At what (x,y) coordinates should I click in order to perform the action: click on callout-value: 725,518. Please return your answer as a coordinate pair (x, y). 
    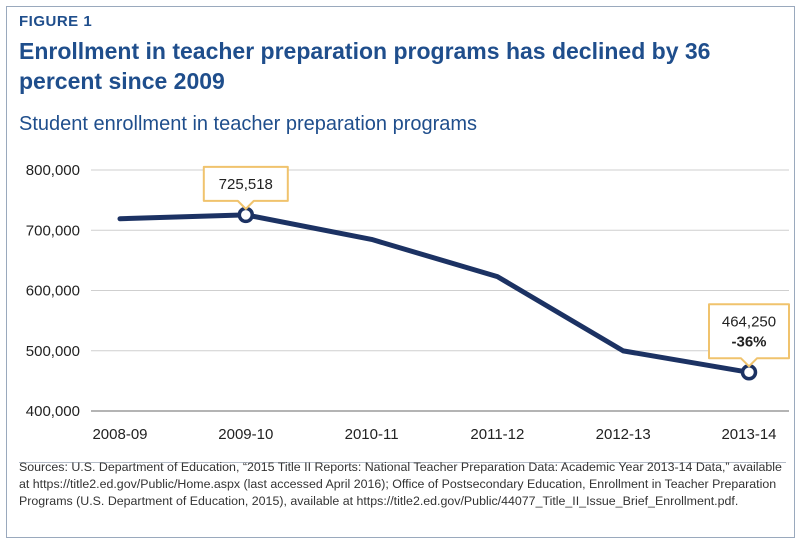
    Looking at the image, I should click on (246, 184).